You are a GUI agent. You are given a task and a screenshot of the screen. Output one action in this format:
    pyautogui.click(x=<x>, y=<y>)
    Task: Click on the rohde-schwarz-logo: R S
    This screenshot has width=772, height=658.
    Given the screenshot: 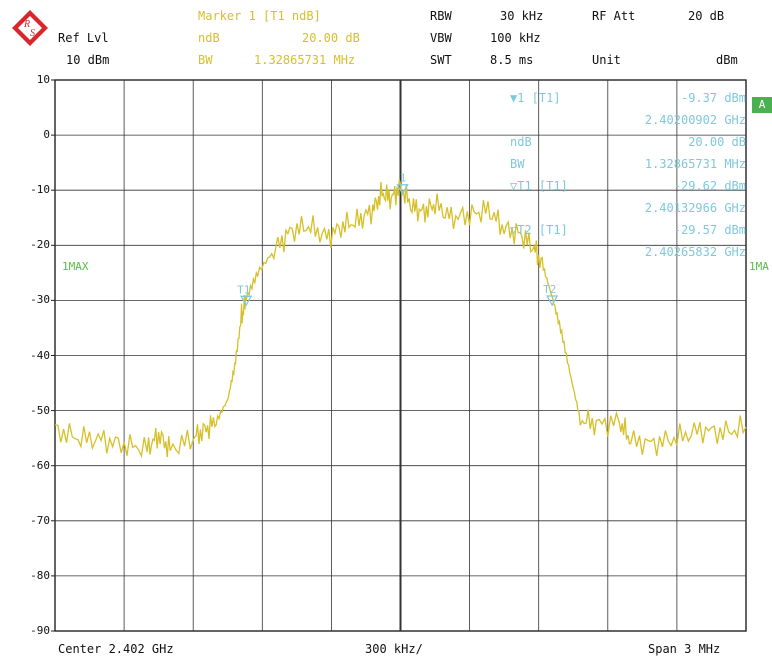 What is the action you would take?
    pyautogui.click(x=30, y=28)
    